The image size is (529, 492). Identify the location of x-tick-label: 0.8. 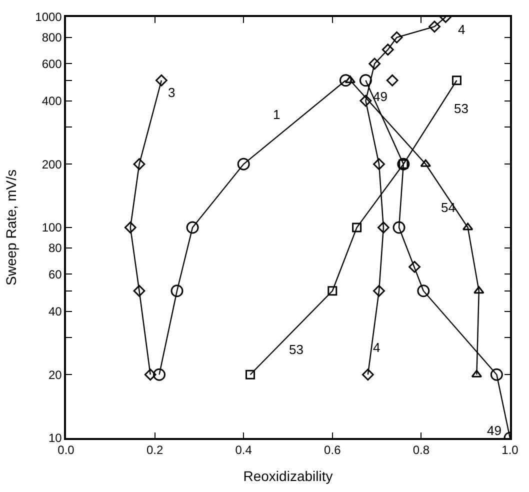
(421, 450).